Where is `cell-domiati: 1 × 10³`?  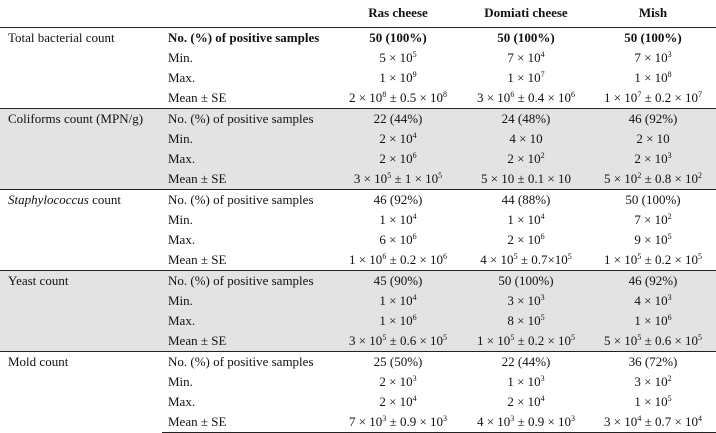 cell-domiati: 1 × 10³ is located at coordinates (526, 381).